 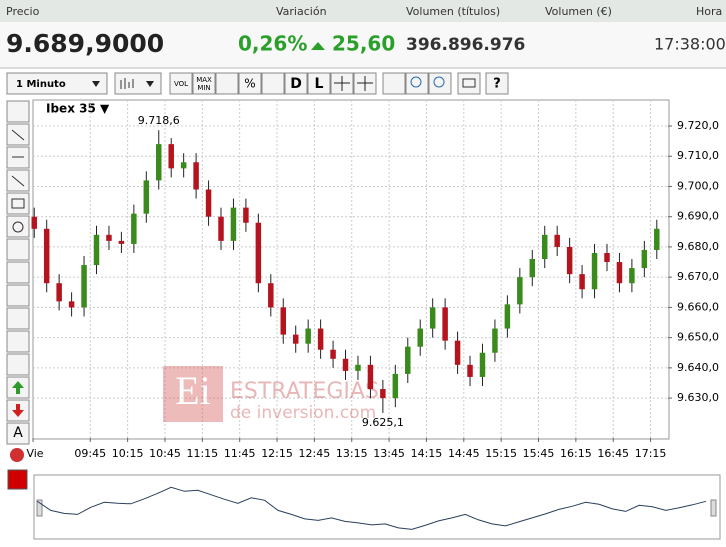 I want to click on chart-title: Ibex 35 ▼, so click(x=78, y=109).